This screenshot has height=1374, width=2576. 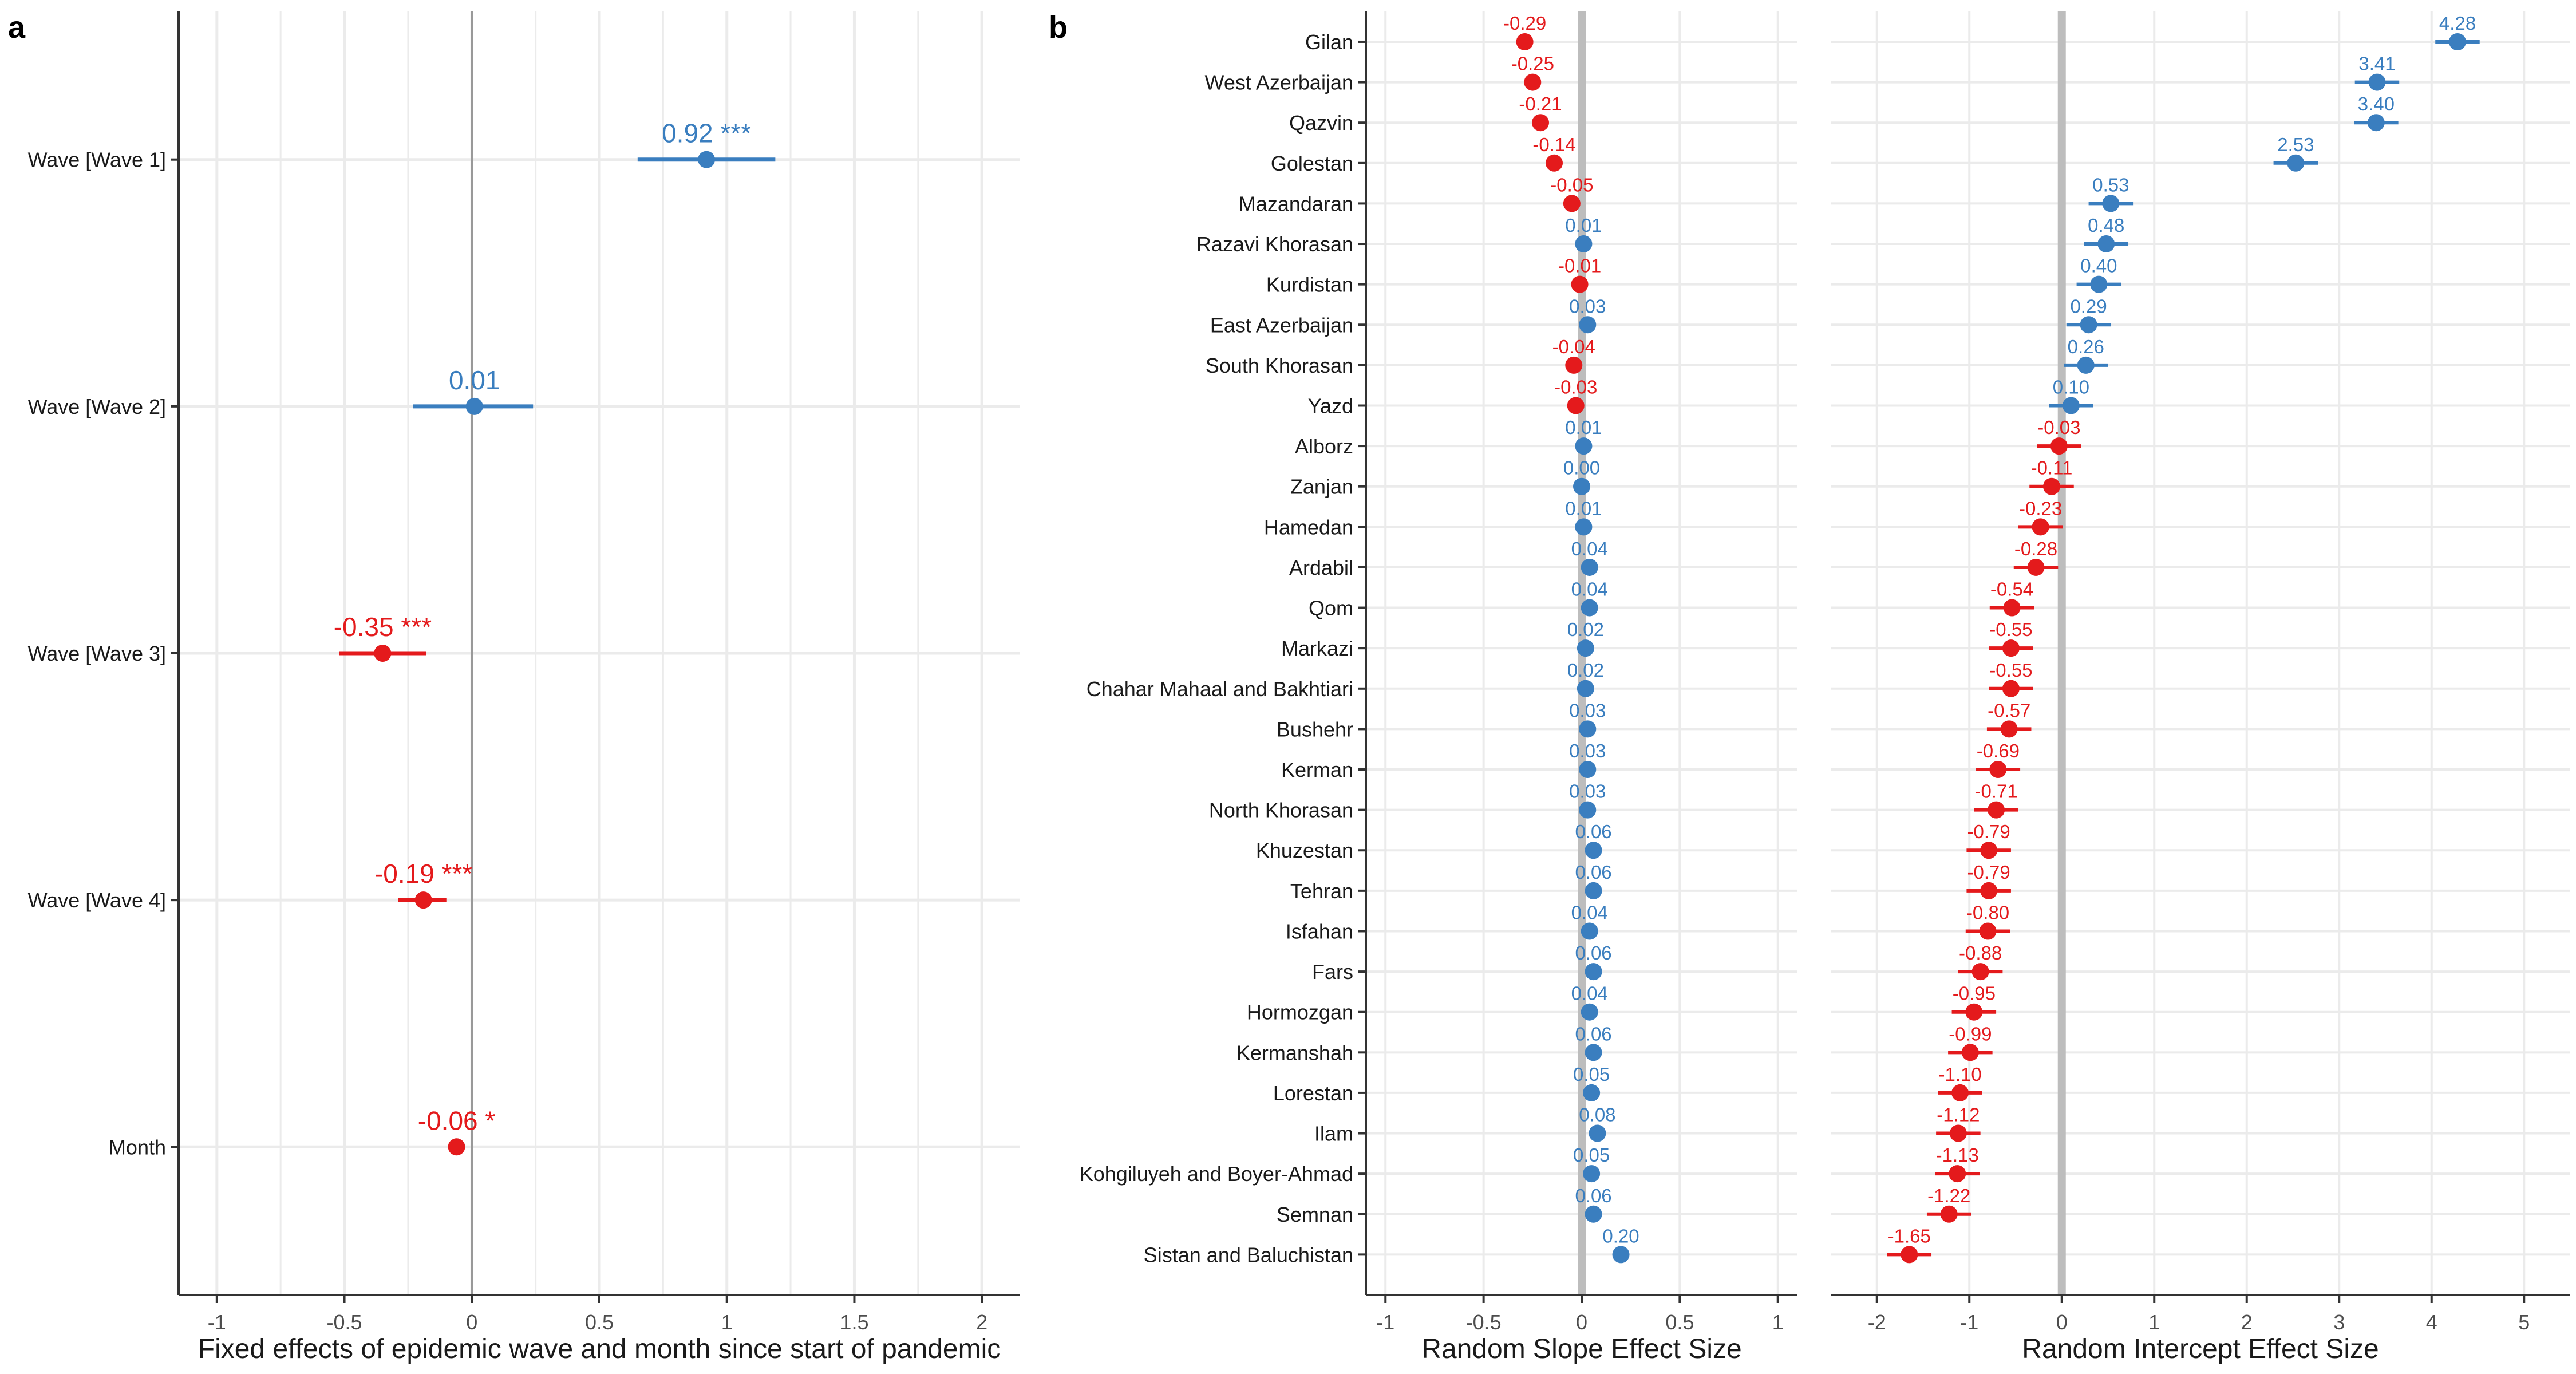 What do you see at coordinates (1274, 244) in the screenshot?
I see `y-tick-label: Razavi Khorasan` at bounding box center [1274, 244].